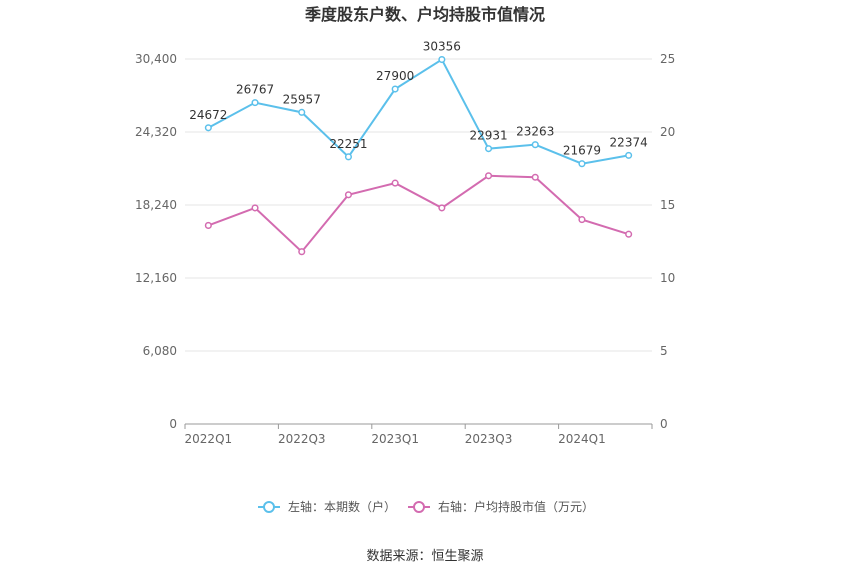 This screenshot has height=575, width=850. What do you see at coordinates (302, 439) in the screenshot?
I see `x-tick-label: 2022Q3` at bounding box center [302, 439].